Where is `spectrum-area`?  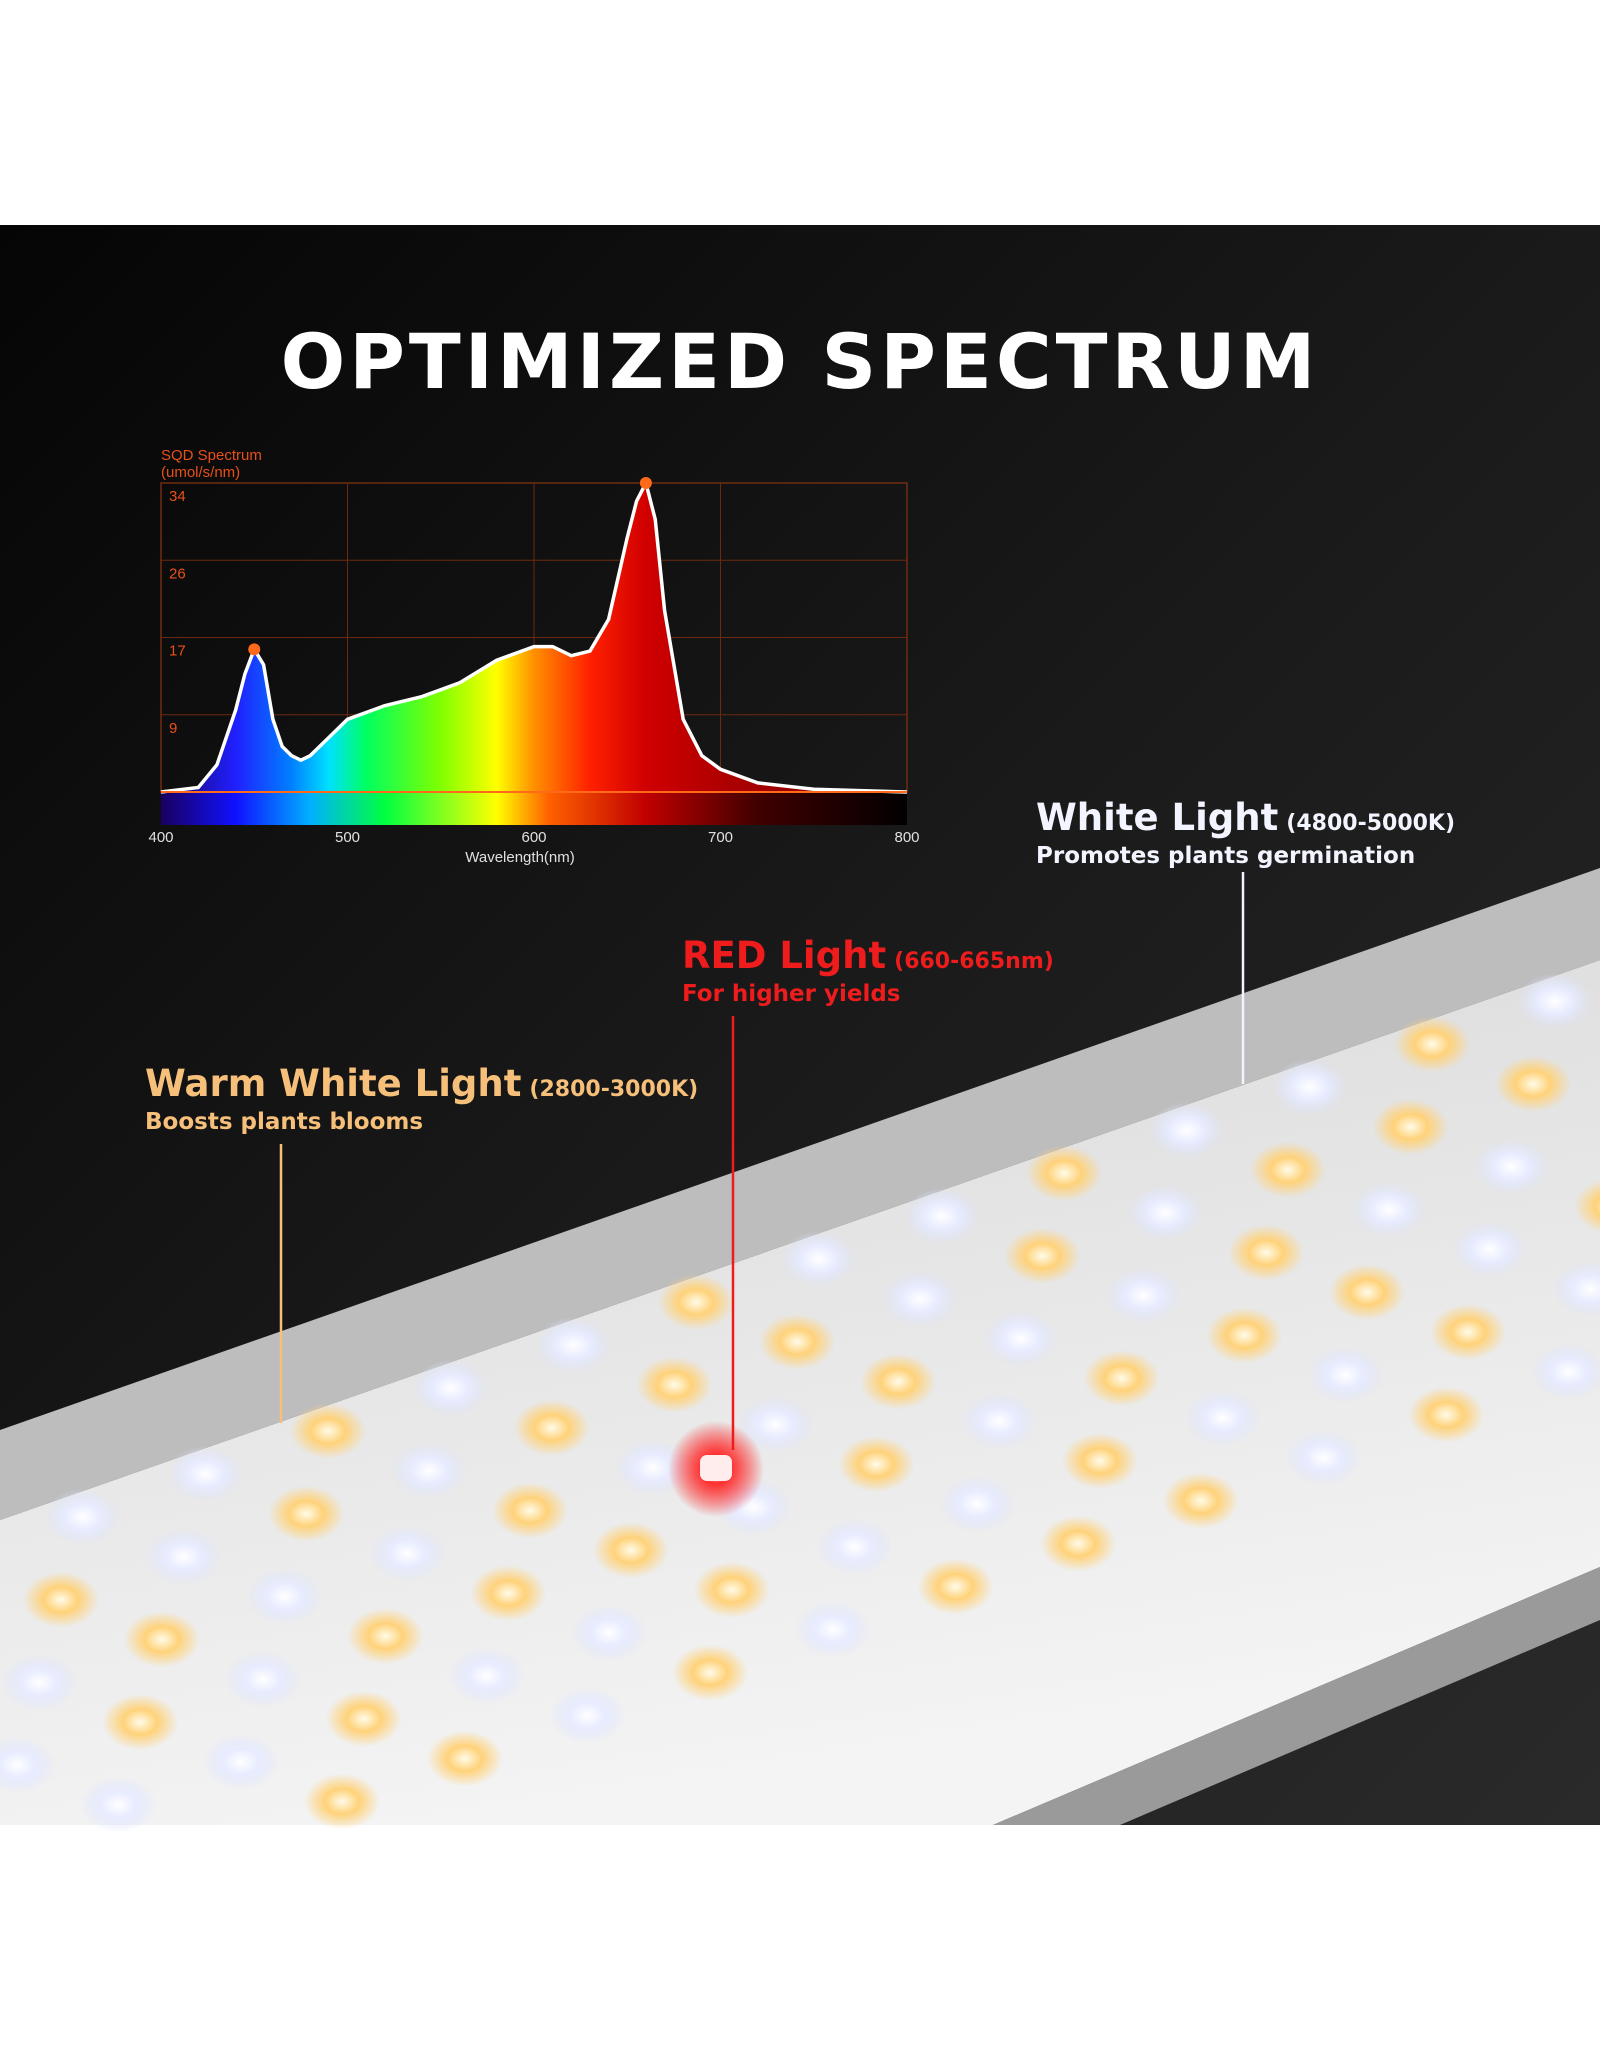 spectrum-area is located at coordinates (534, 637).